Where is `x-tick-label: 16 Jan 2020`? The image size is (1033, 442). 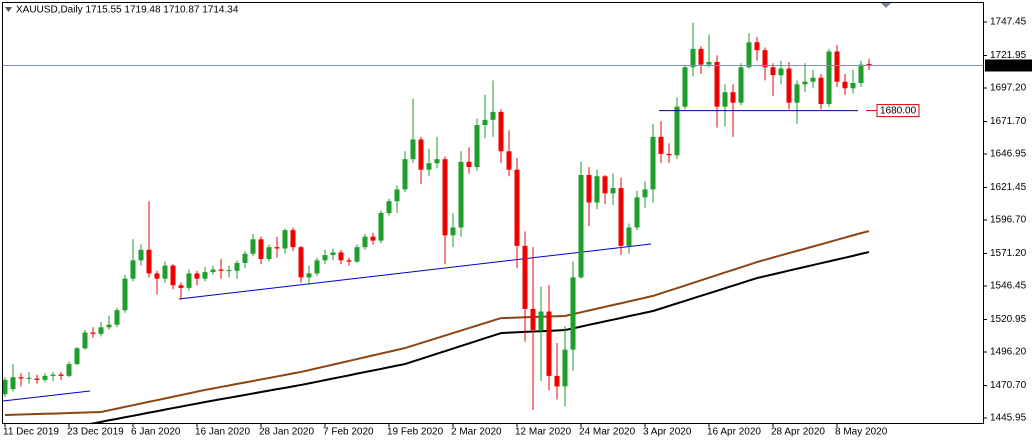 x-tick-label: 16 Jan 2020 is located at coordinates (222, 432).